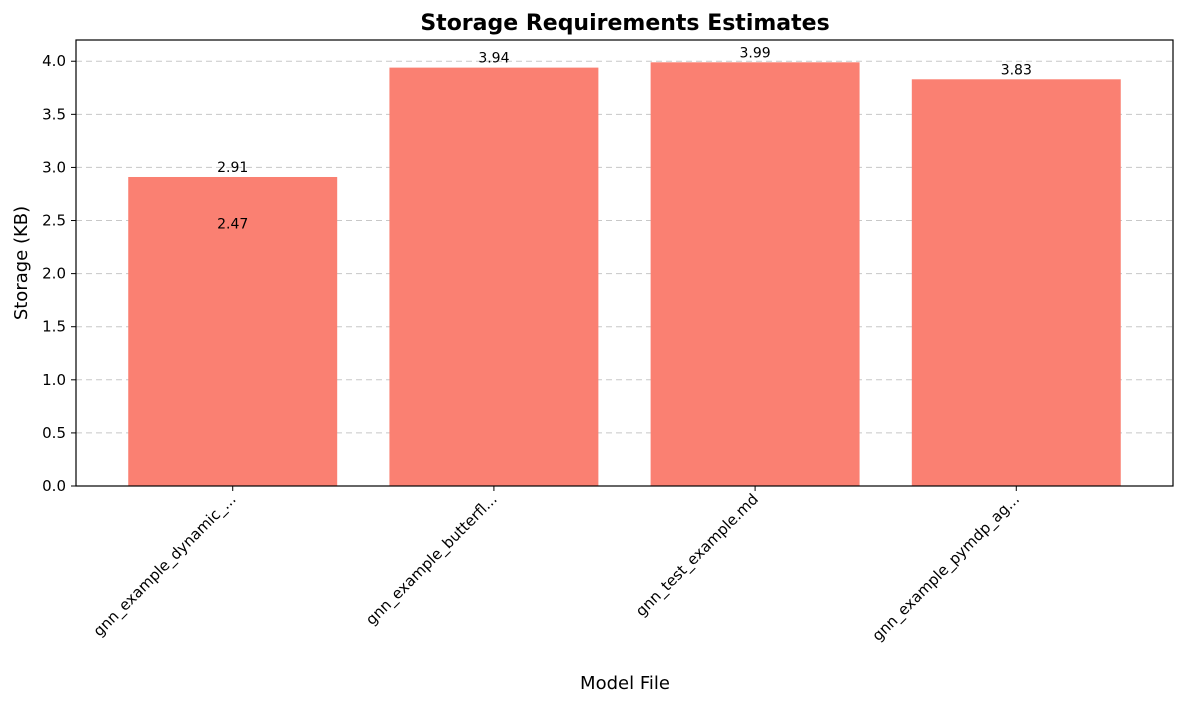 This screenshot has width=1185, height=705. I want to click on bar-value-label: 3.99, so click(755, 53).